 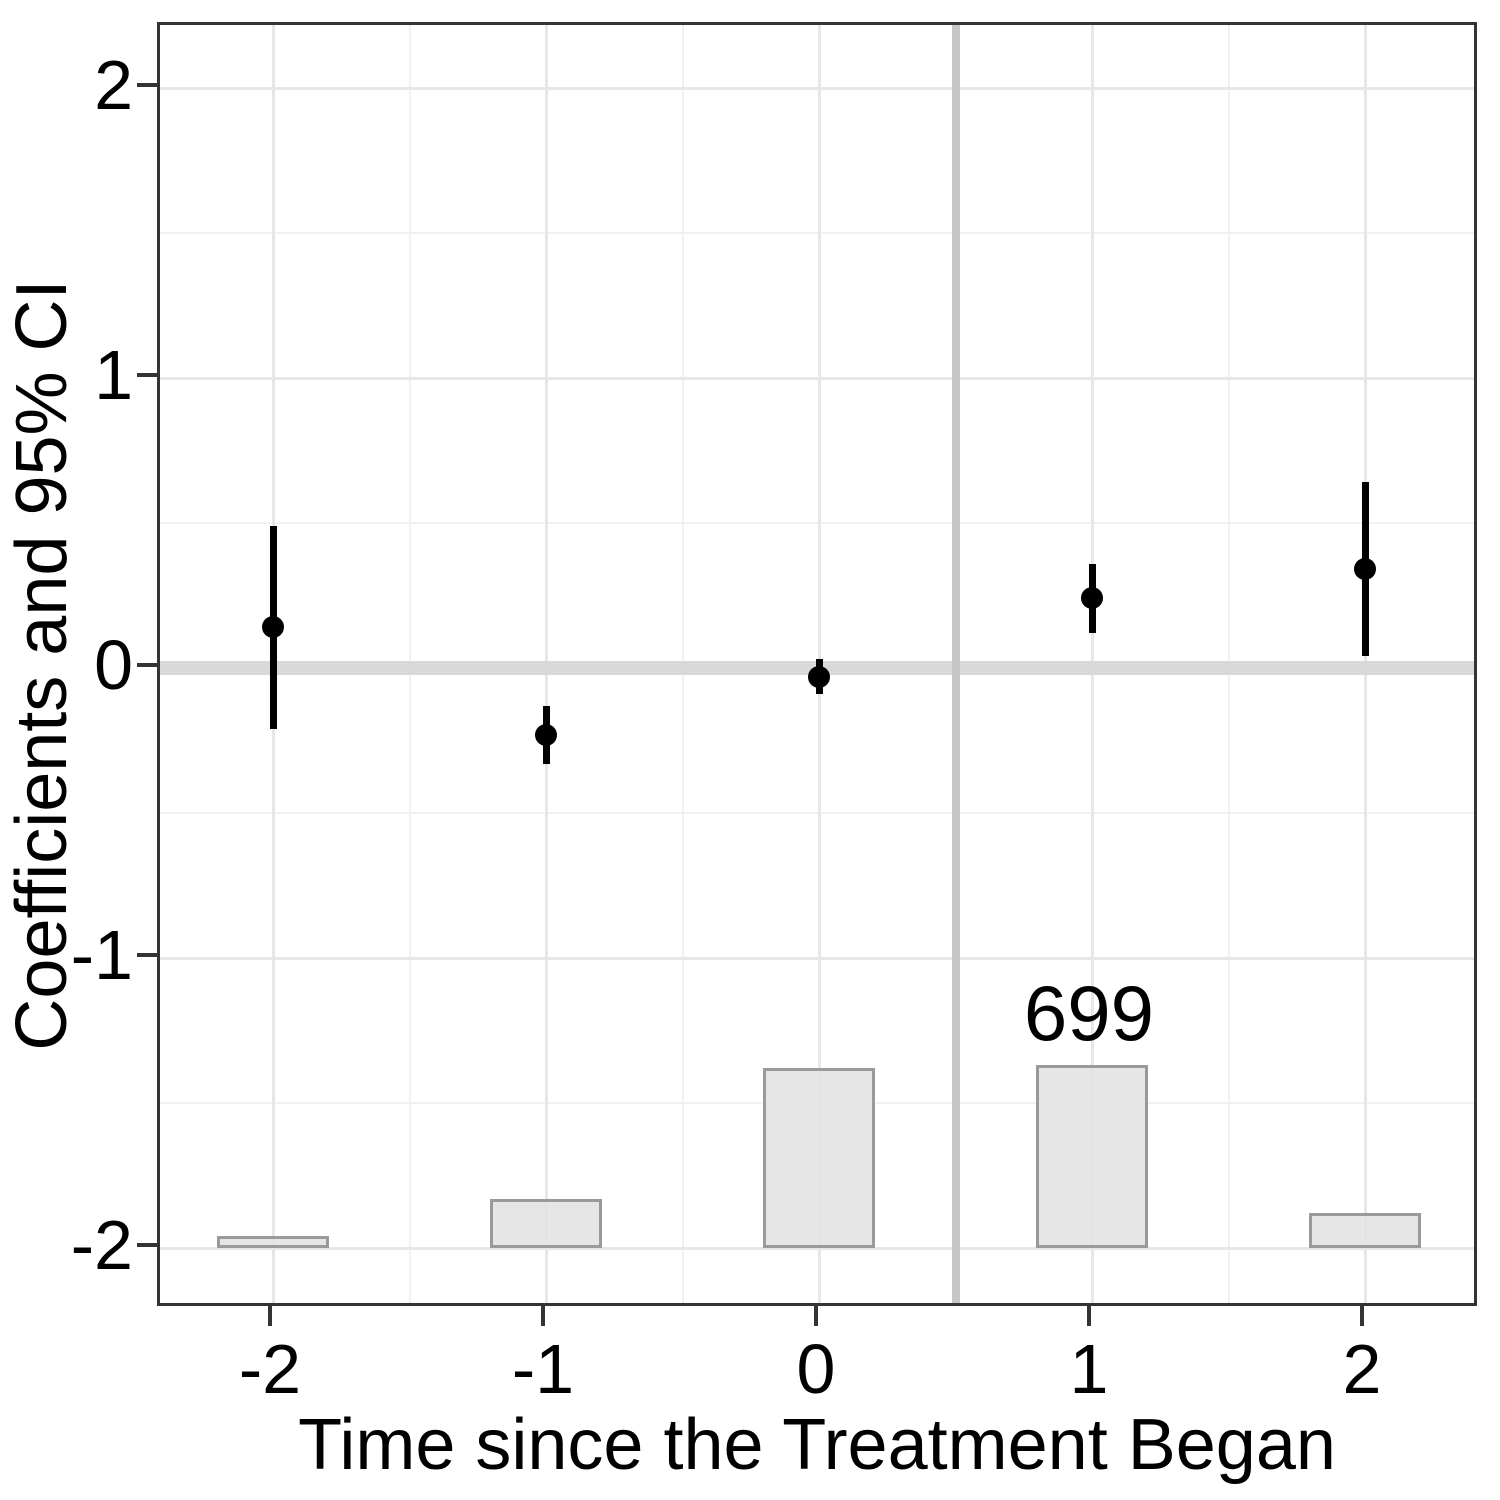 What do you see at coordinates (113, 85) in the screenshot?
I see `y-axis-tick-label: 2` at bounding box center [113, 85].